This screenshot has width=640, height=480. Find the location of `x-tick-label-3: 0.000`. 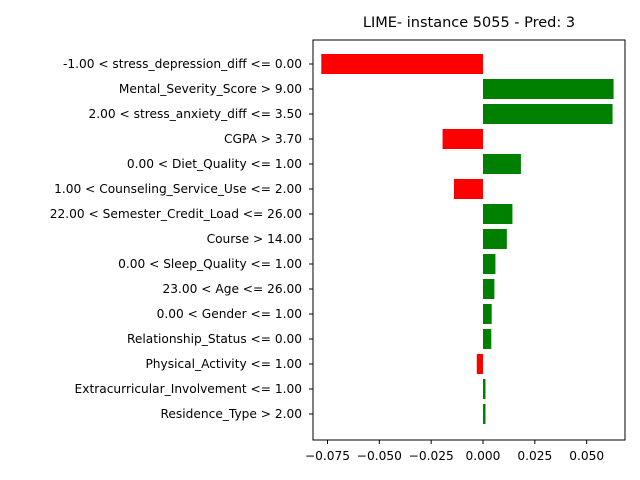

x-tick-label-3: 0.000 is located at coordinates (483, 456).